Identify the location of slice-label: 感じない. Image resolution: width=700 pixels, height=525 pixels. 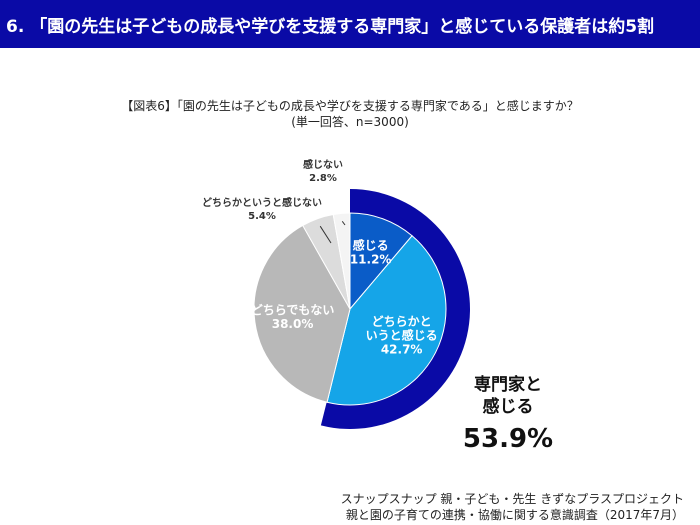
(323, 164).